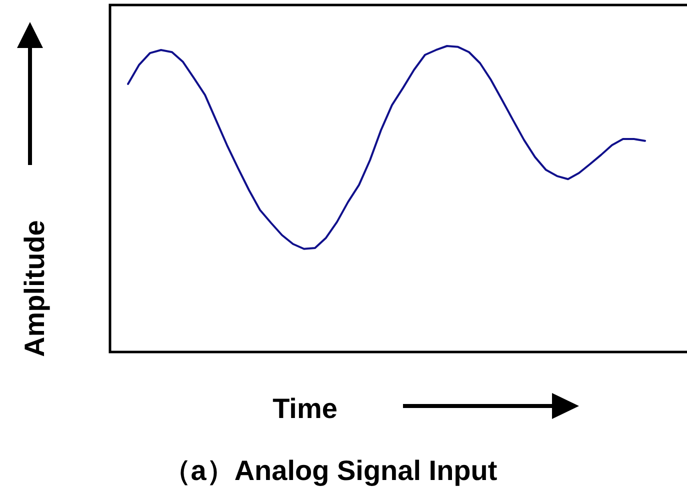  Describe the element at coordinates (305, 408) in the screenshot. I see `x-axis-title: Time` at that location.